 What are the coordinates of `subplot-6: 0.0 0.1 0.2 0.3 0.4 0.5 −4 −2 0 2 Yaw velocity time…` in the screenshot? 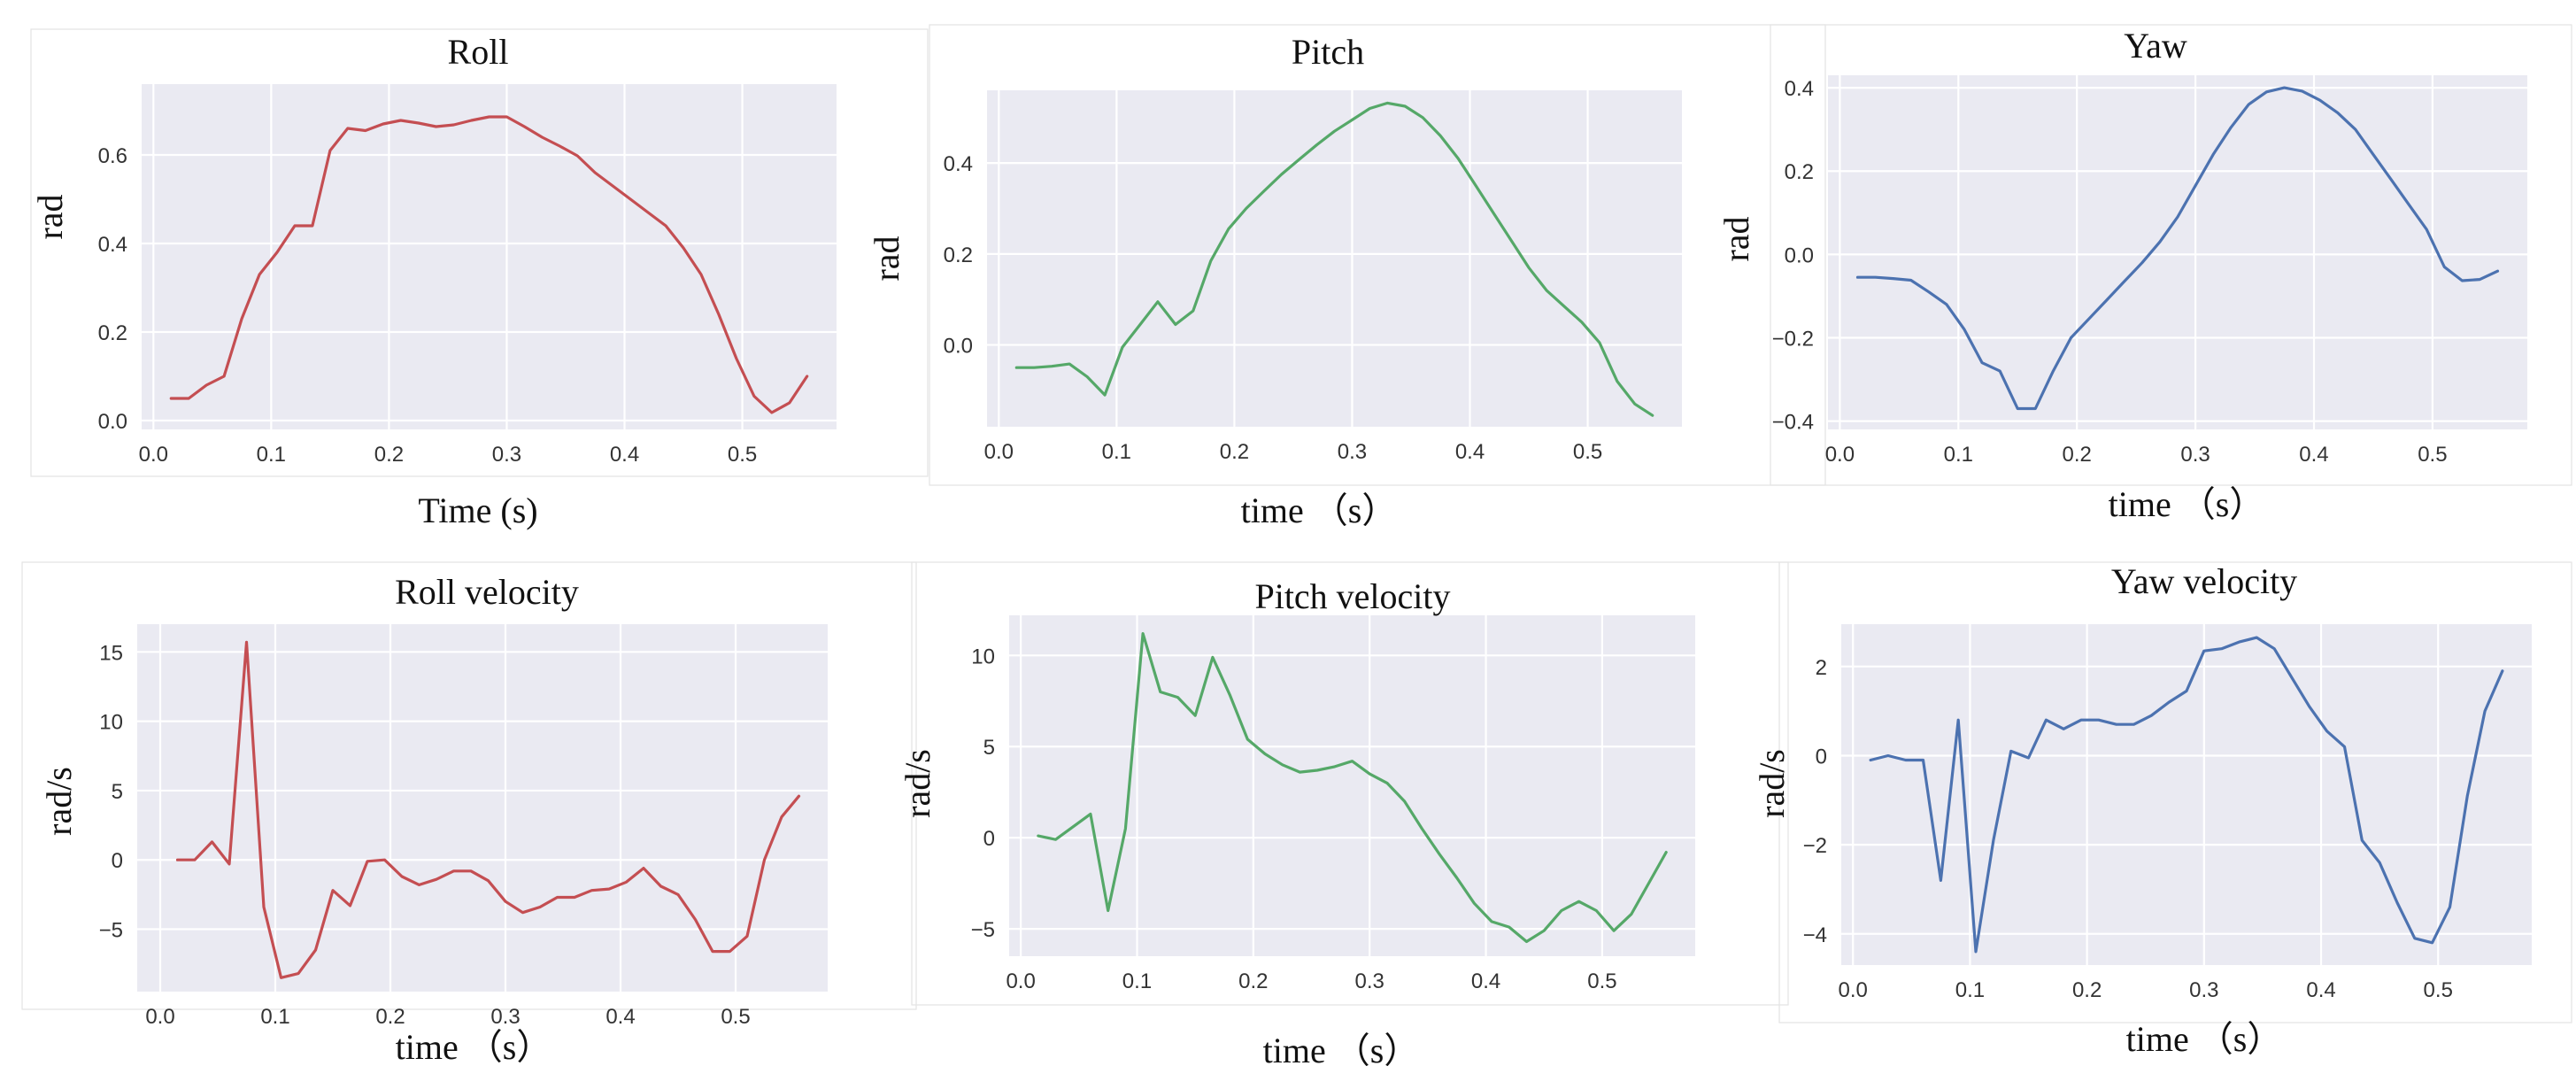 It's located at (2162, 810).